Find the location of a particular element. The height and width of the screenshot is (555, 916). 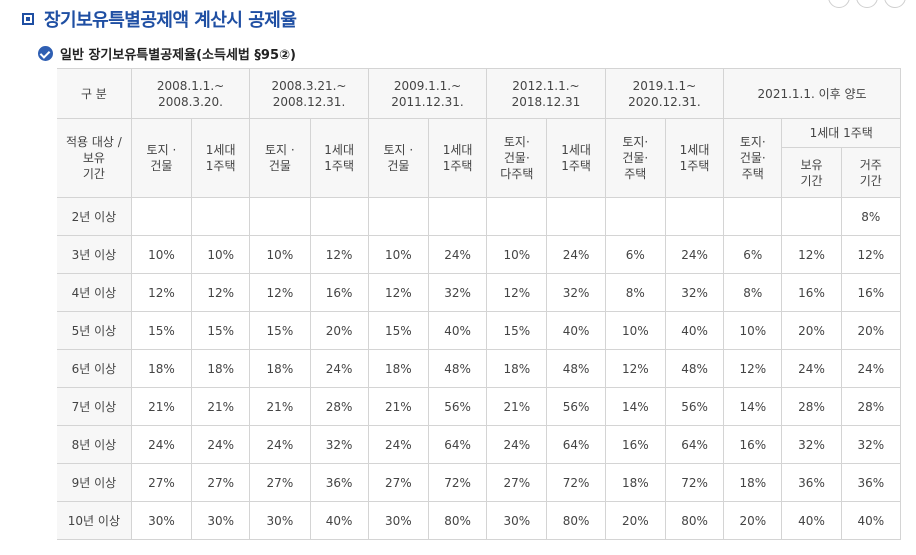

rate-cell: 36% is located at coordinates (339, 482).